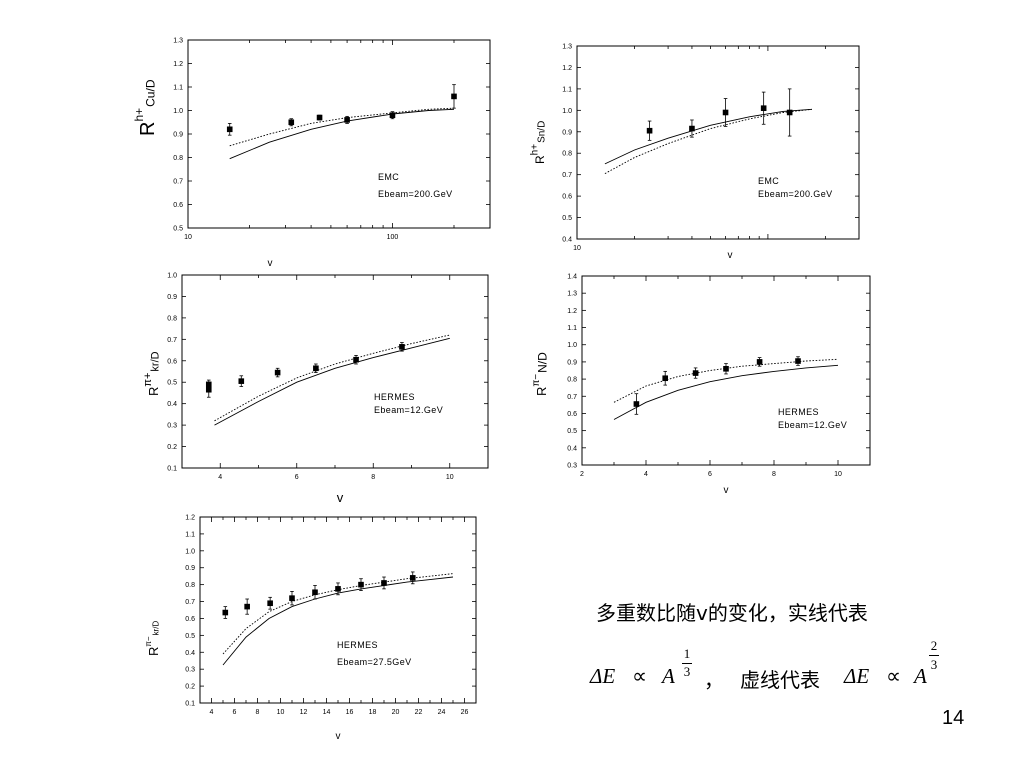 The height and width of the screenshot is (768, 1024). Describe the element at coordinates (934, 655) in the screenshot. I see `formula2-fraction-bar` at that location.